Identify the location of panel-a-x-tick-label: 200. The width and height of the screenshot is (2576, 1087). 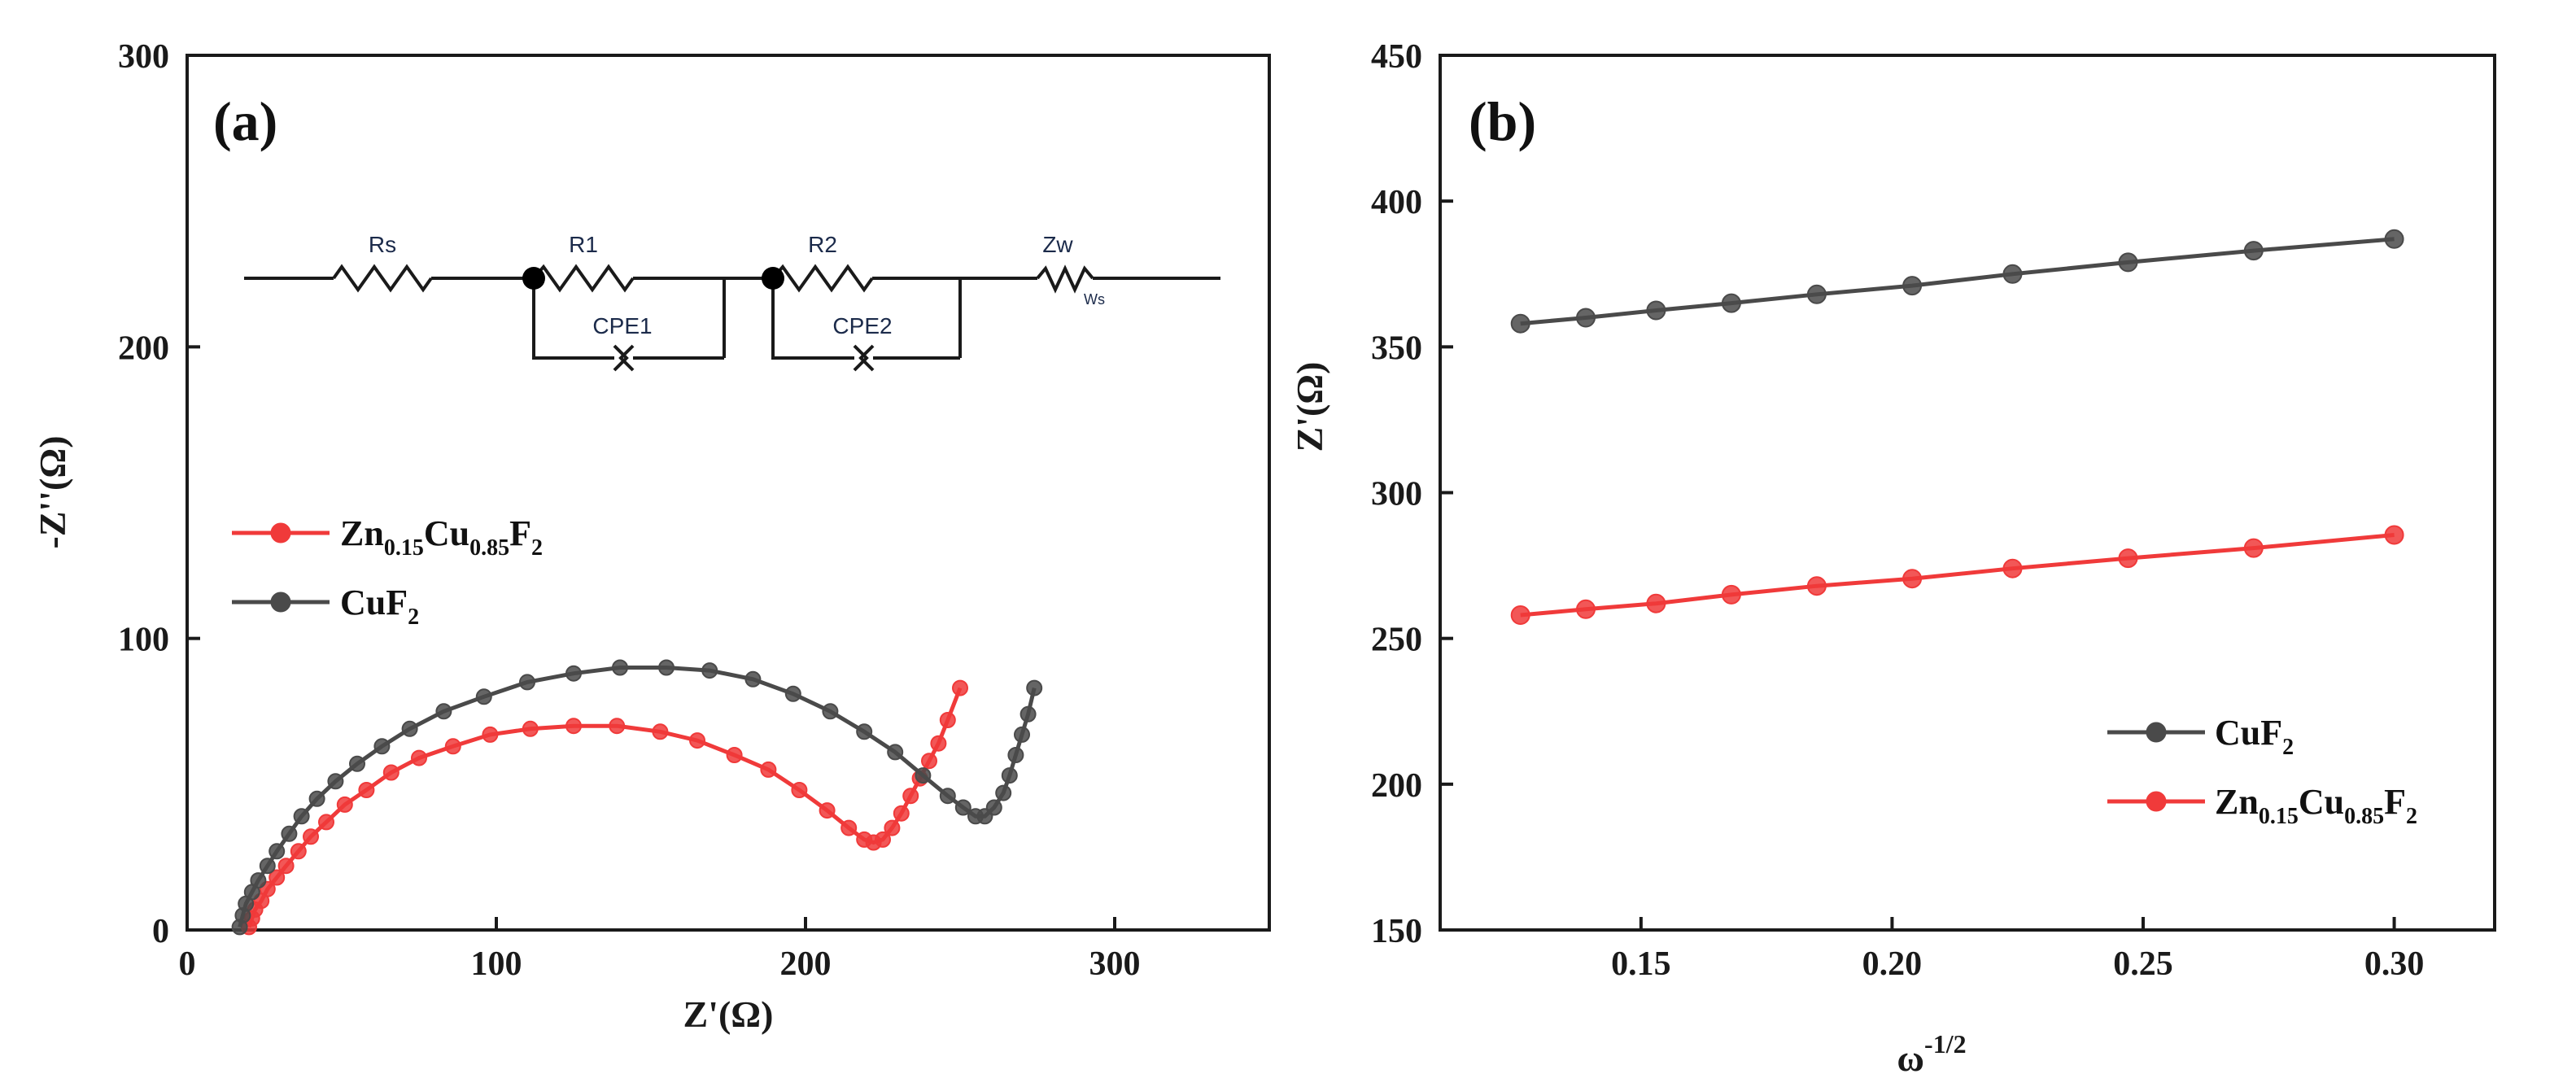
(806, 964).